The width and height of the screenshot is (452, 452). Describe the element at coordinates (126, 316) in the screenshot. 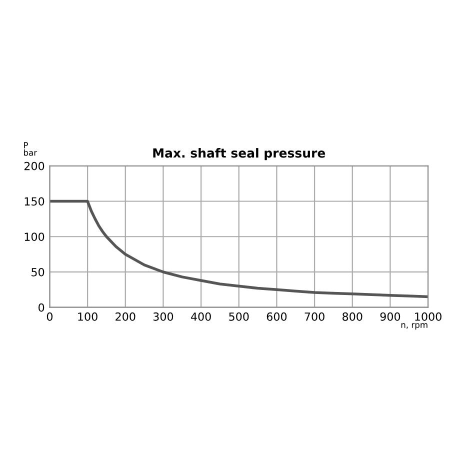

I see `x-tick-label: 200` at that location.